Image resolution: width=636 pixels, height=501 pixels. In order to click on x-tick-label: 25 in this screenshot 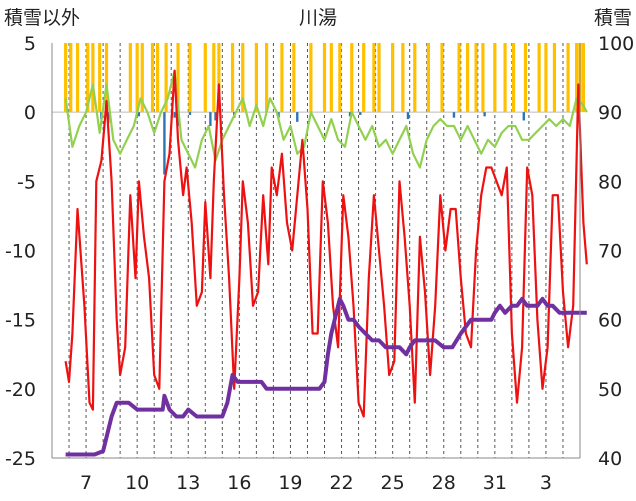, I will do `click(393, 483)`.